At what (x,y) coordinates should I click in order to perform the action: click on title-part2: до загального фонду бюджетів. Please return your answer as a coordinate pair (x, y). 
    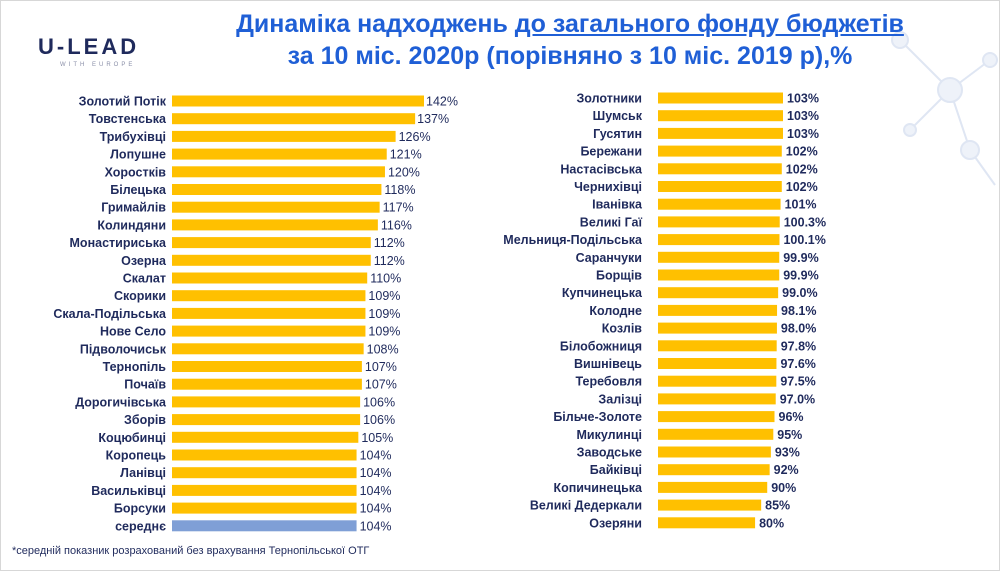
    Looking at the image, I should click on (709, 24).